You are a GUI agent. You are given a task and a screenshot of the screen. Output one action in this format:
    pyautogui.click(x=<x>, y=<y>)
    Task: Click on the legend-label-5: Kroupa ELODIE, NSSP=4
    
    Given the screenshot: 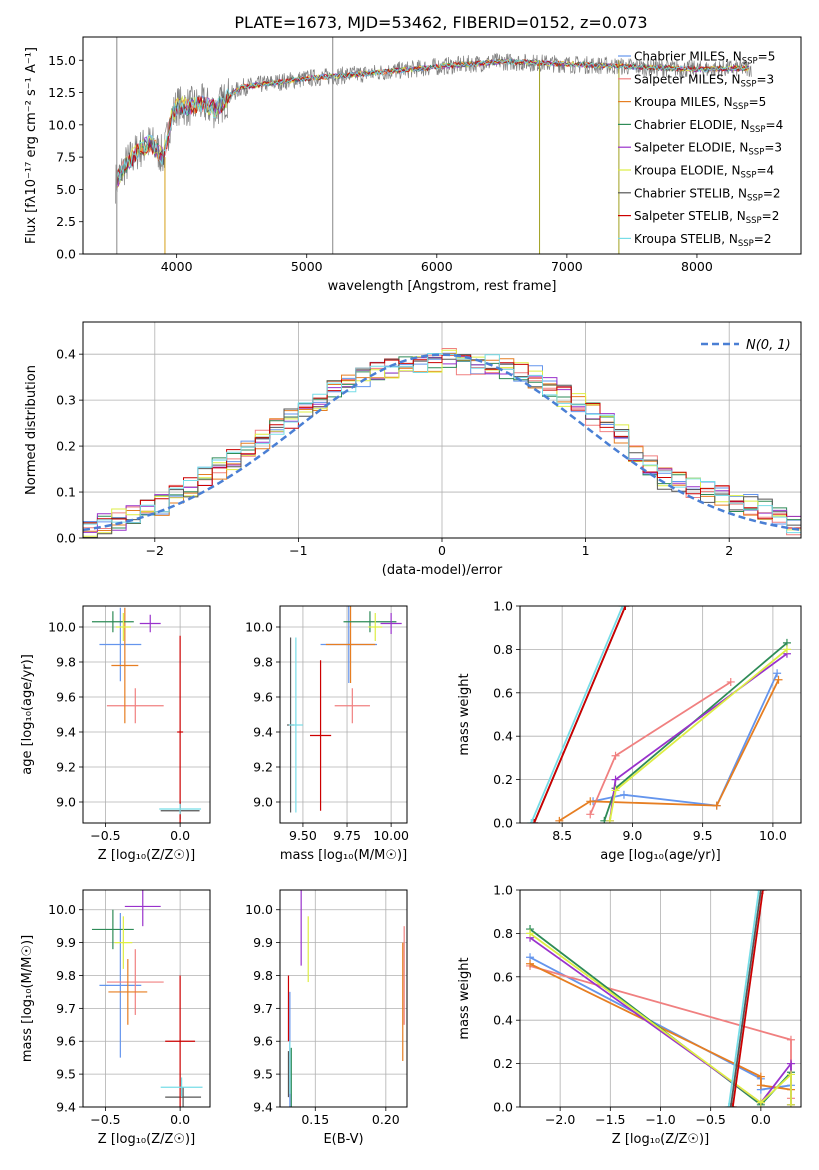 What is the action you would take?
    pyautogui.click(x=704, y=172)
    